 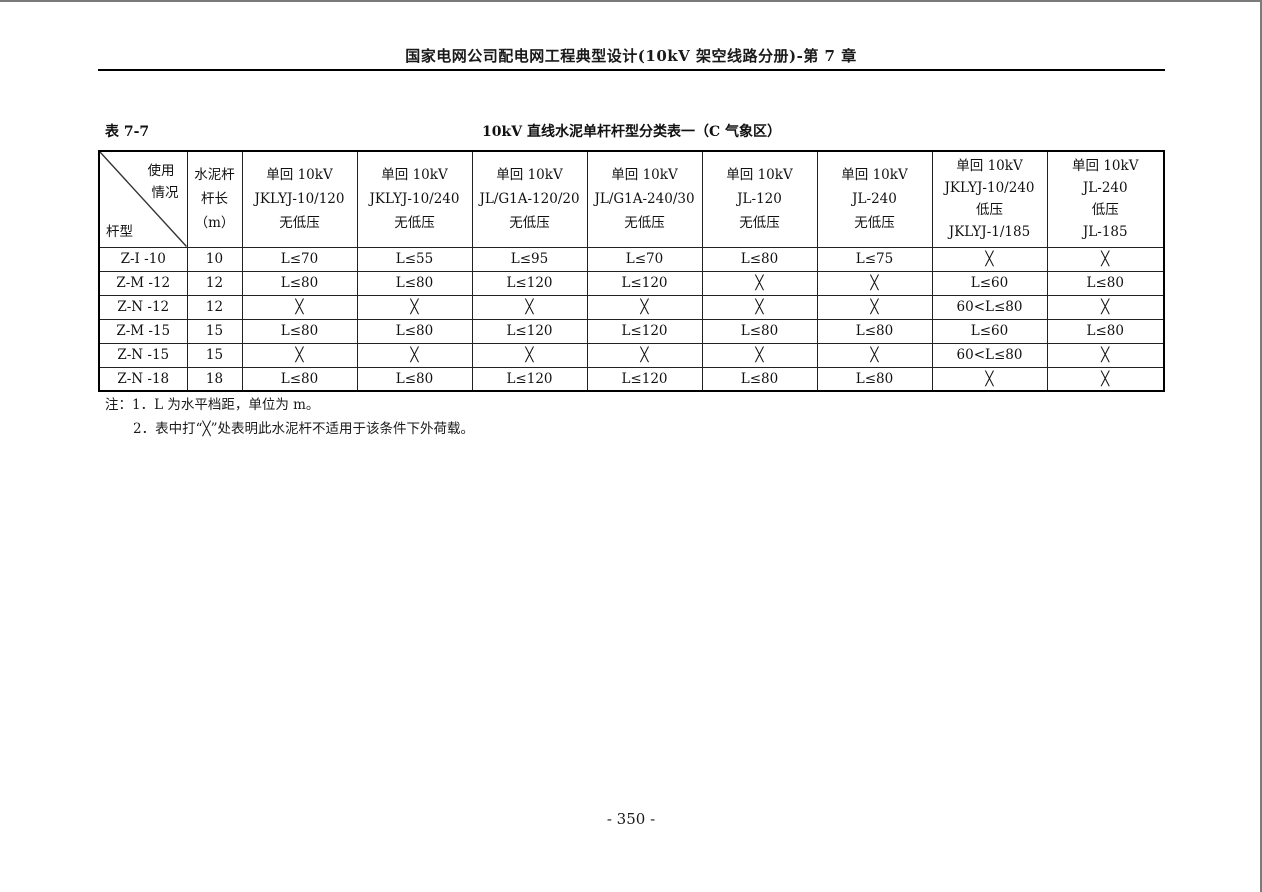 I want to click on pole-type-cell: Z-M -12, so click(x=143, y=283).